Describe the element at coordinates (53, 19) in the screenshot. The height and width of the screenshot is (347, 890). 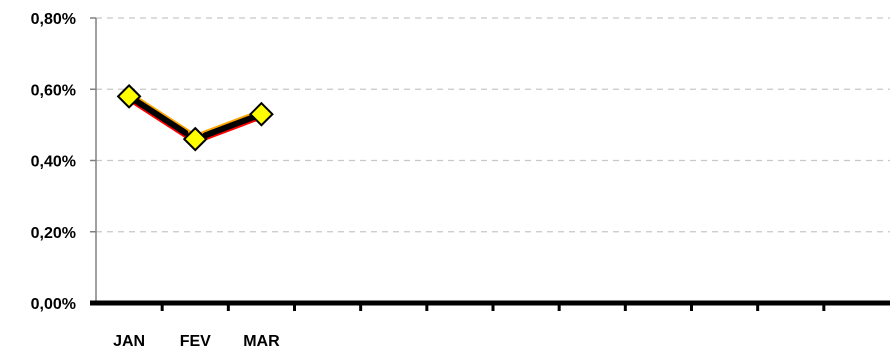
I see `y-tick-label: 0,80%` at that location.